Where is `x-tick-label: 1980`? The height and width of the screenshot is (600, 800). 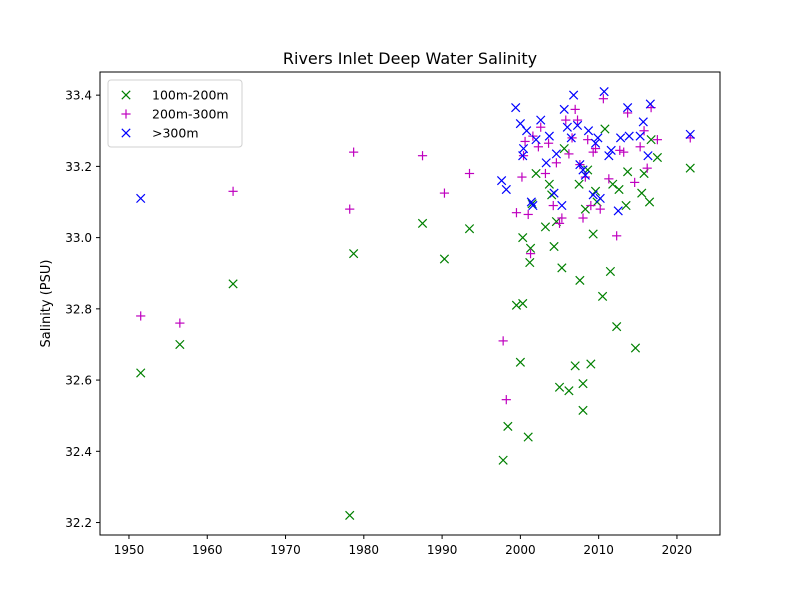 x-tick-label: 1980 is located at coordinates (364, 550).